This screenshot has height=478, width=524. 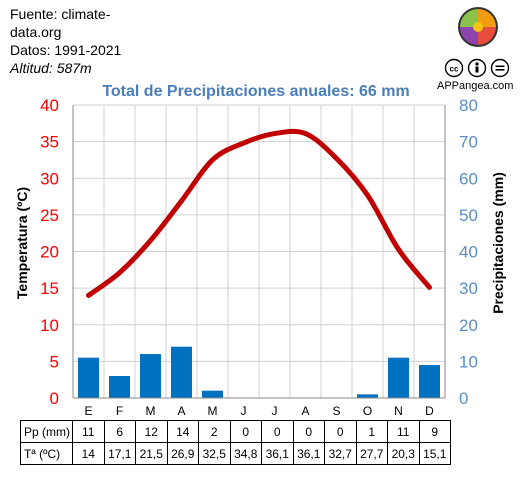 I want to click on table-cell: 27,7, so click(x=371, y=453).